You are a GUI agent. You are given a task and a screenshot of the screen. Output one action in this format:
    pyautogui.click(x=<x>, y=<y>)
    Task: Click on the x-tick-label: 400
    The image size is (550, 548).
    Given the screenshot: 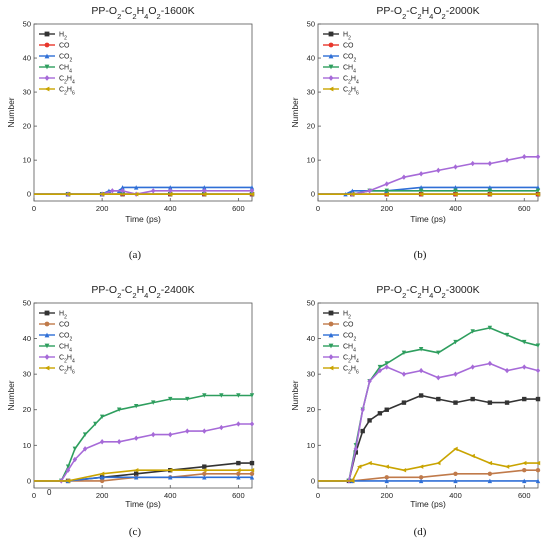 What is the action you would take?
    pyautogui.click(x=170, y=208)
    